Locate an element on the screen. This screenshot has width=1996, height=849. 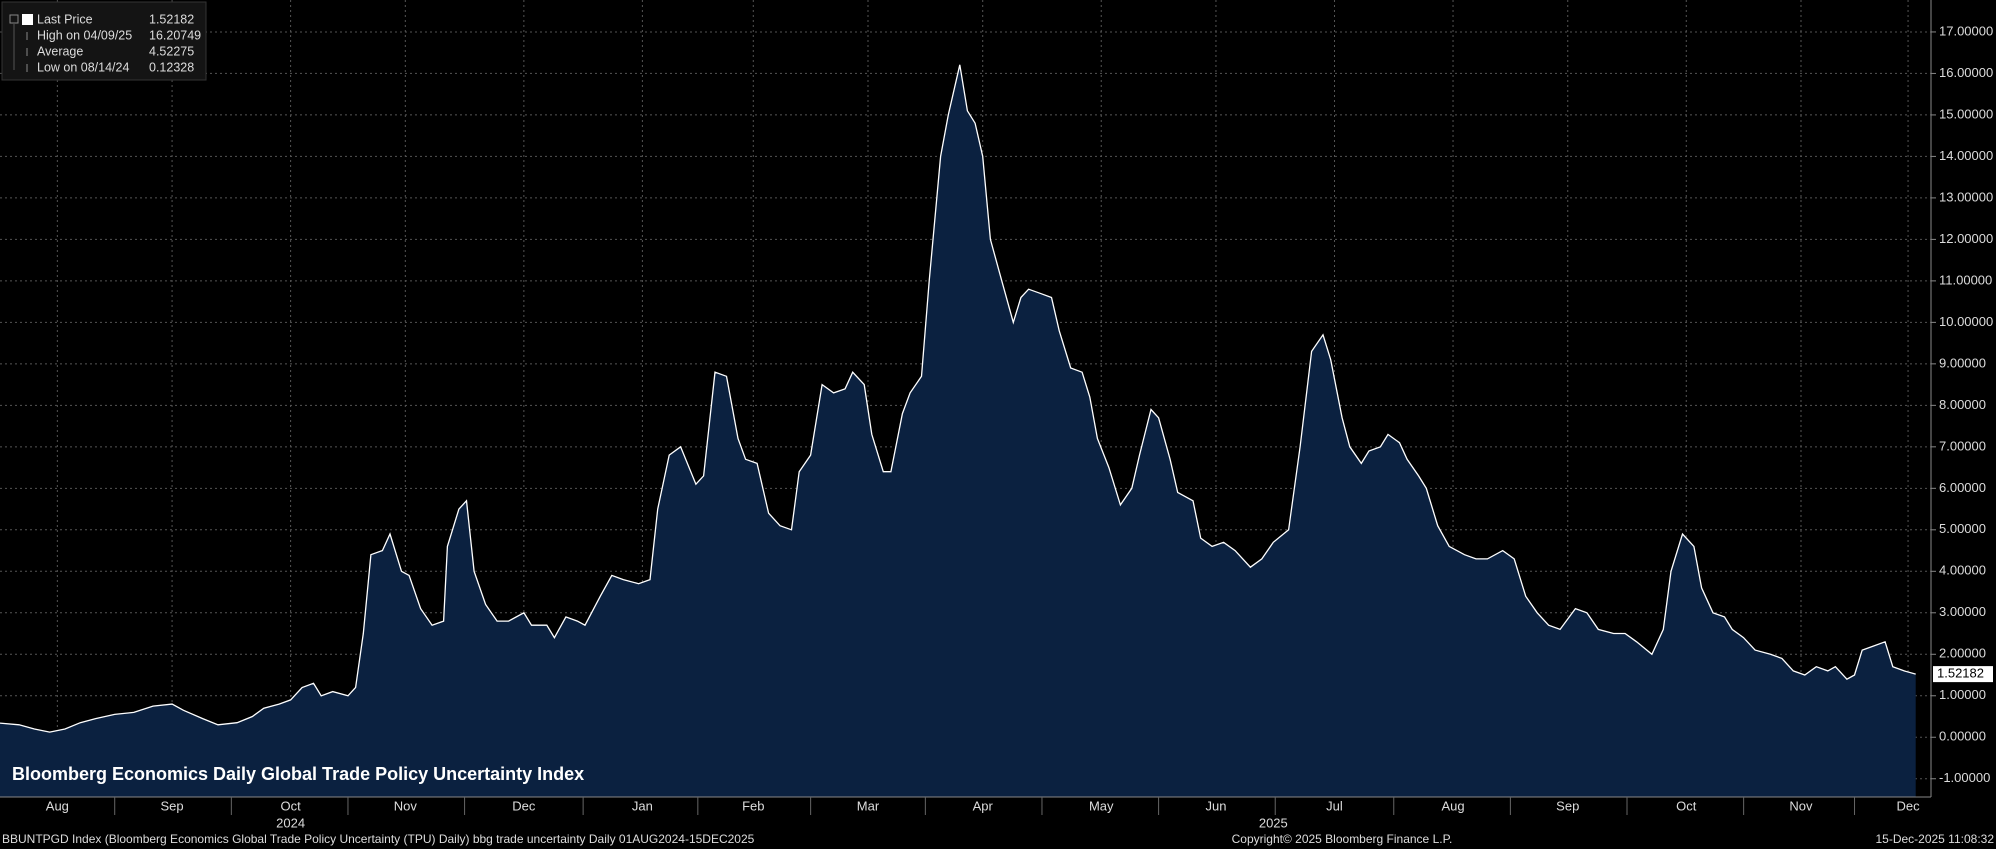
legend-box is located at coordinates (104, 41).